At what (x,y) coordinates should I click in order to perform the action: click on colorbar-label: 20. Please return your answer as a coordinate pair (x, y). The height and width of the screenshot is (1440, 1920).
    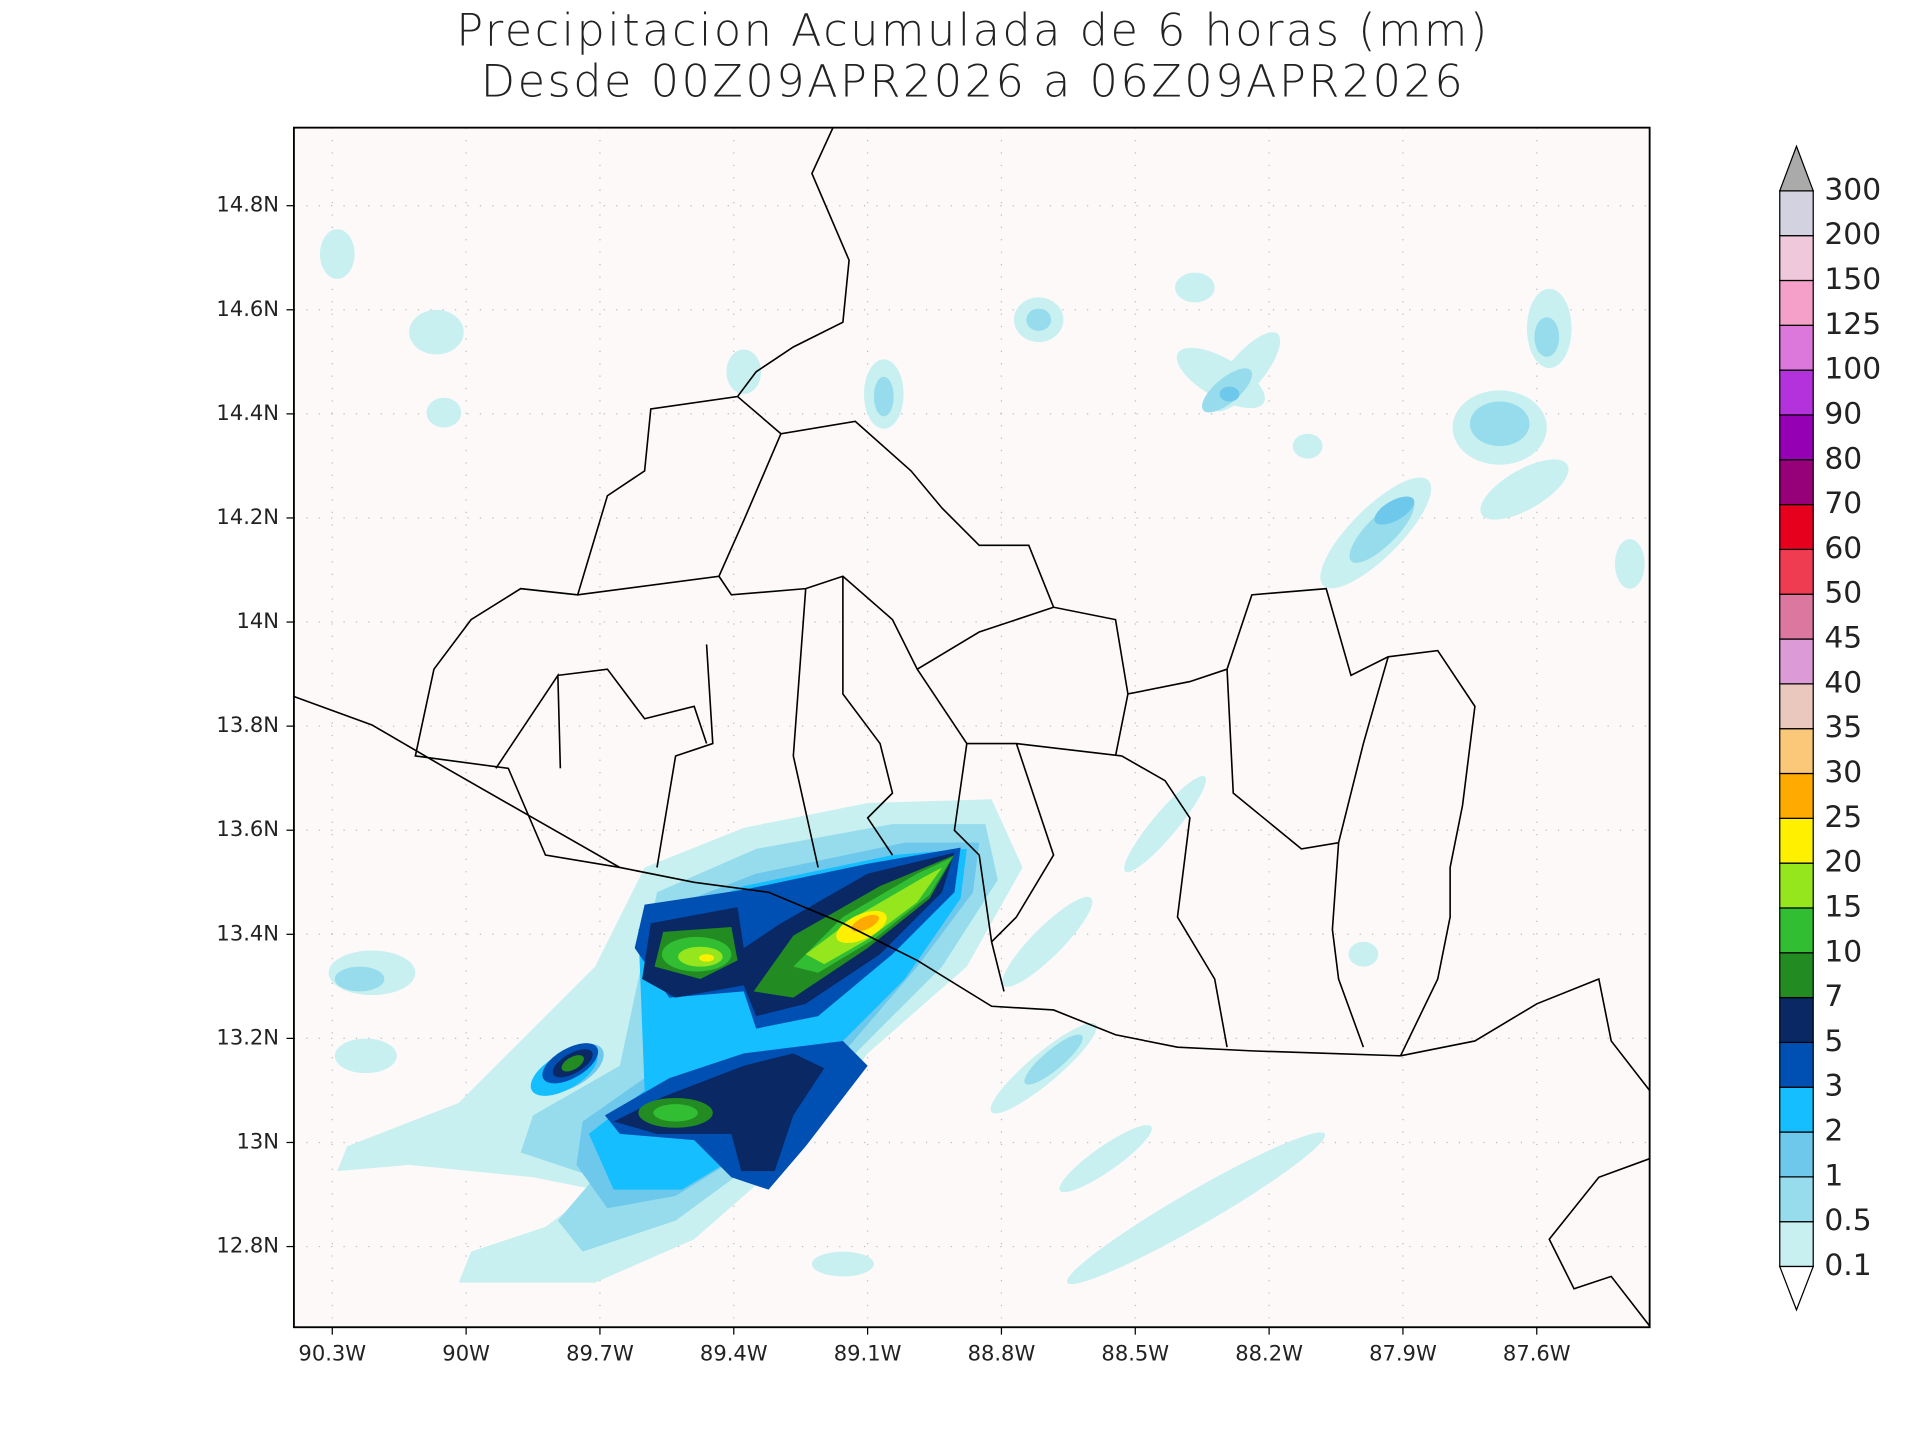
    Looking at the image, I should click on (1843, 862).